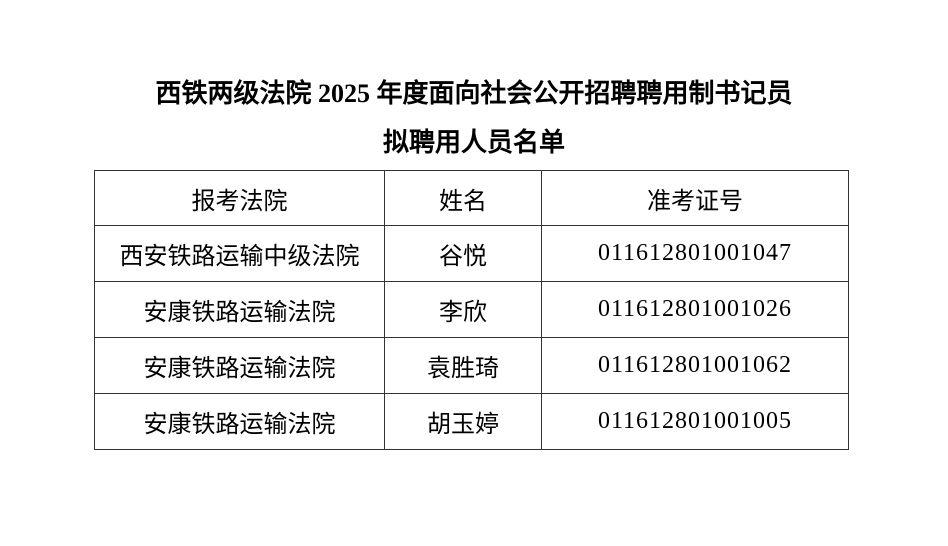  Describe the element at coordinates (695, 198) in the screenshot. I see `header-ticket-number: 准考证号` at that location.